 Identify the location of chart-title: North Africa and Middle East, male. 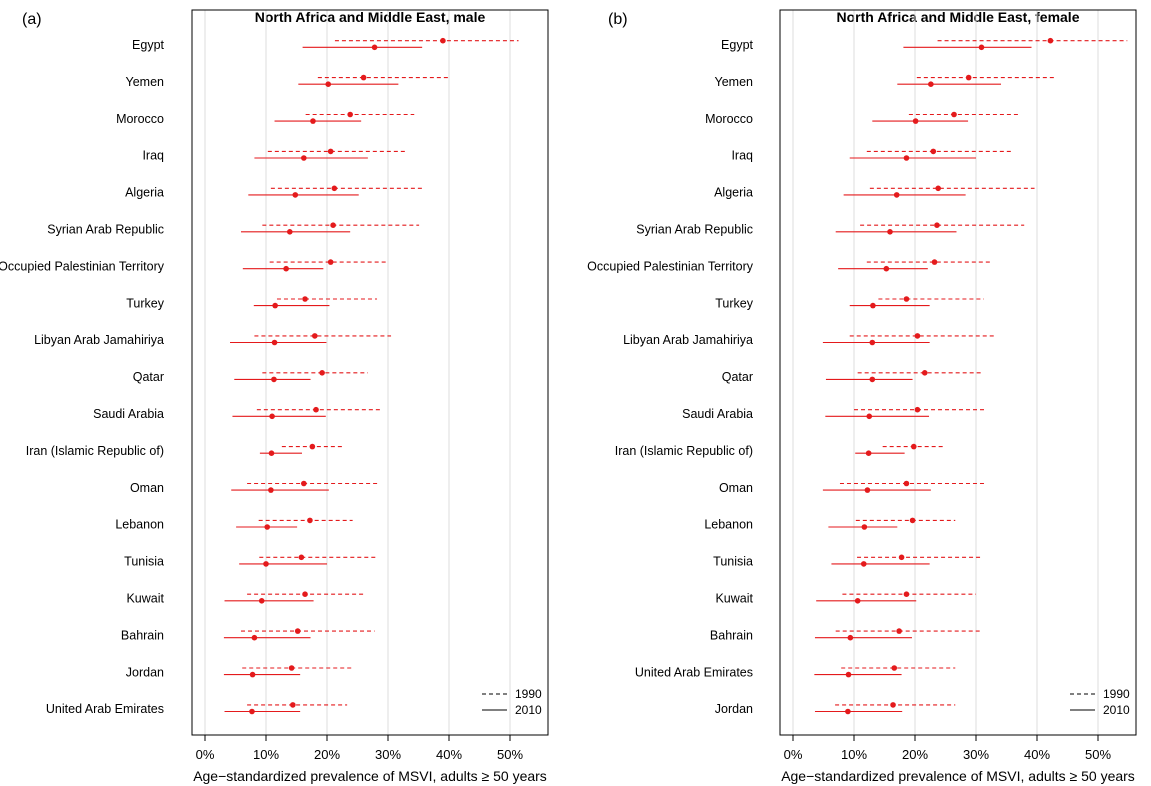
(370, 17).